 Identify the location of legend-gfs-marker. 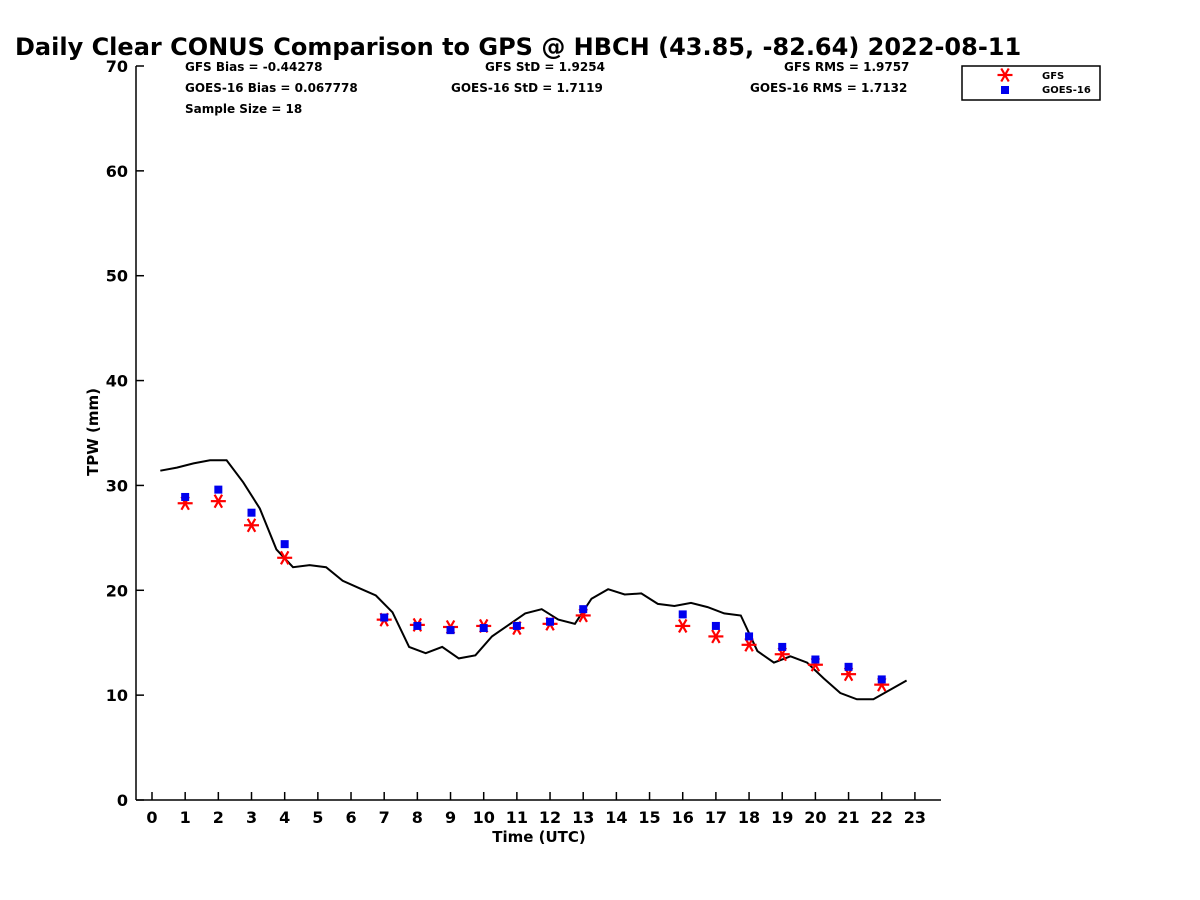
(1005, 75).